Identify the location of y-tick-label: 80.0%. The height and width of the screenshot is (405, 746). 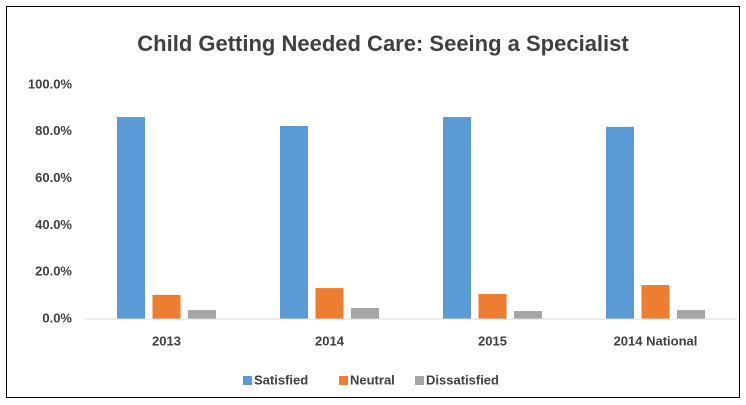
(53, 130).